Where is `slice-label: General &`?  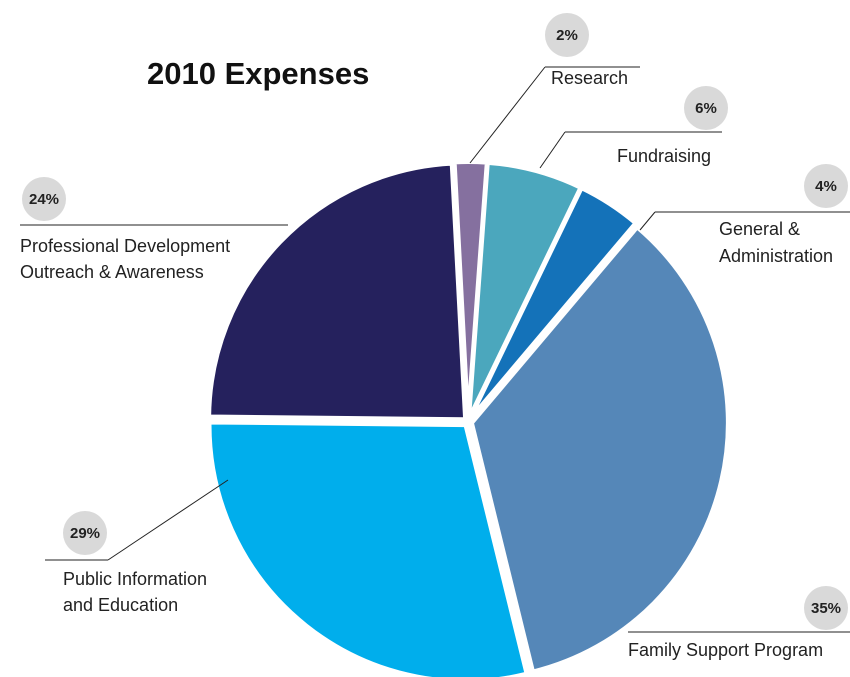 slice-label: General & is located at coordinates (759, 229).